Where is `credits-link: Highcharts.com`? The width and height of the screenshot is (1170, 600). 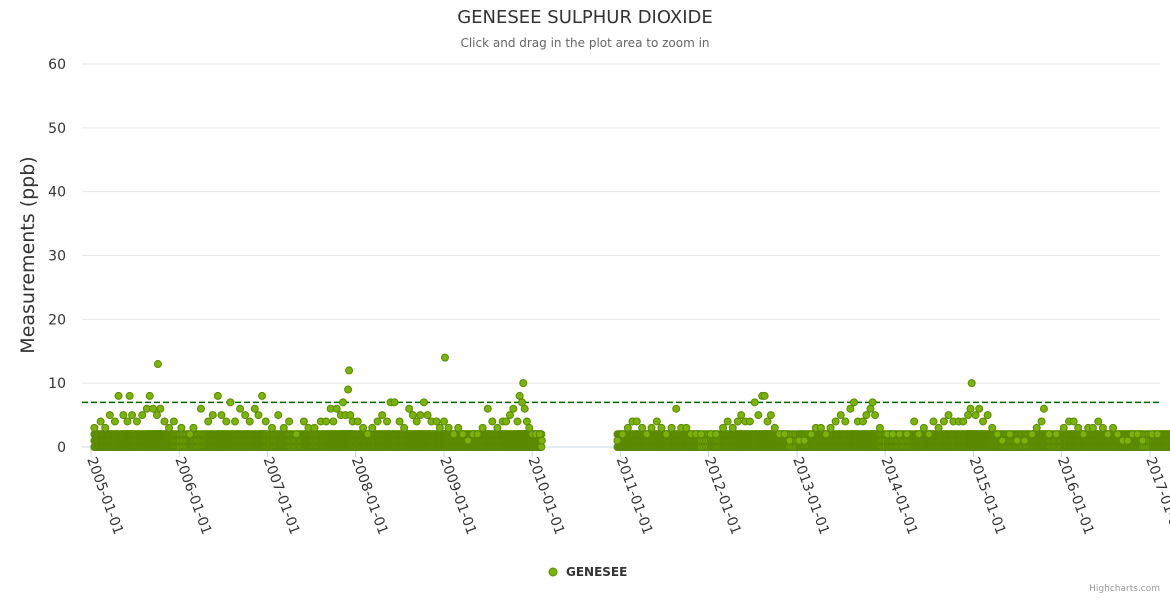 credits-link: Highcharts.com is located at coordinates (1124, 589).